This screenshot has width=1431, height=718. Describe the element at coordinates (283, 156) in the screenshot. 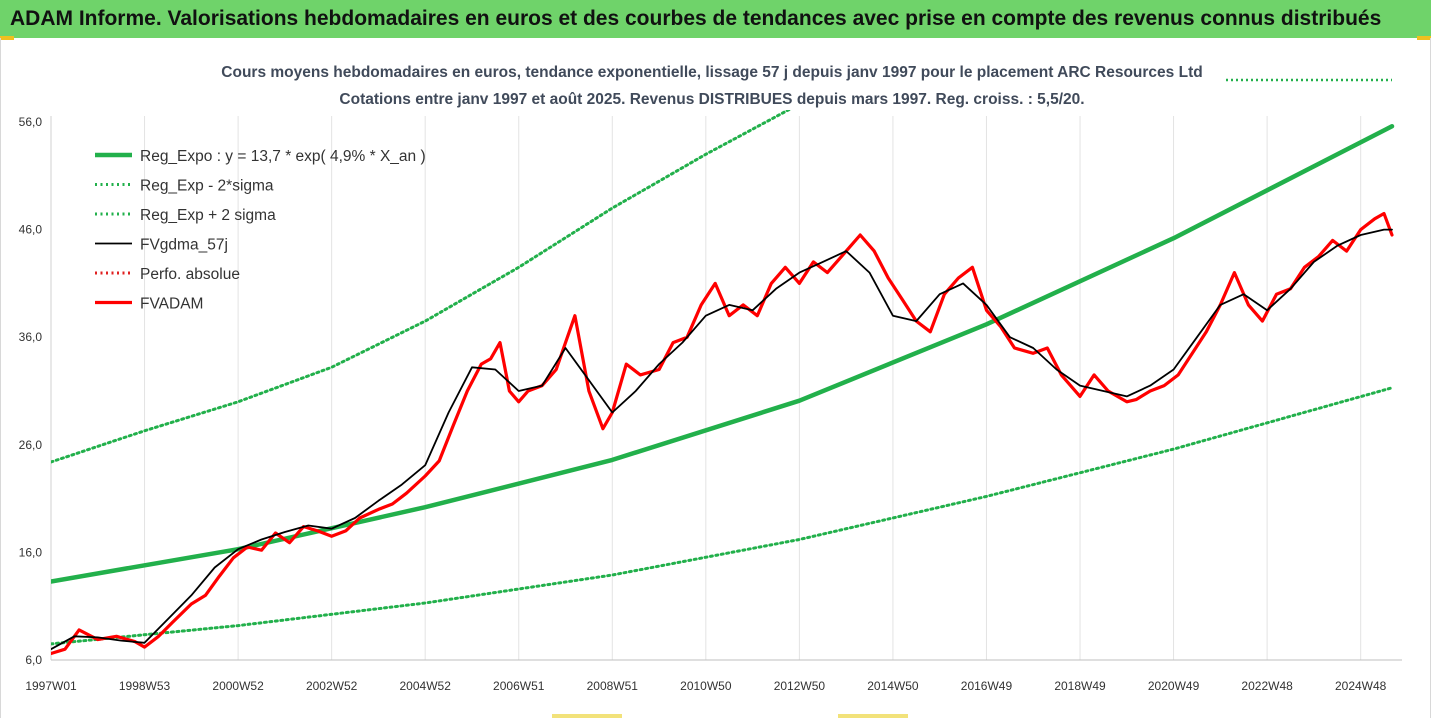

I see `legend-label: Reg_Expo : y = 13,7 * exp( 4,9% * X_an )` at that location.